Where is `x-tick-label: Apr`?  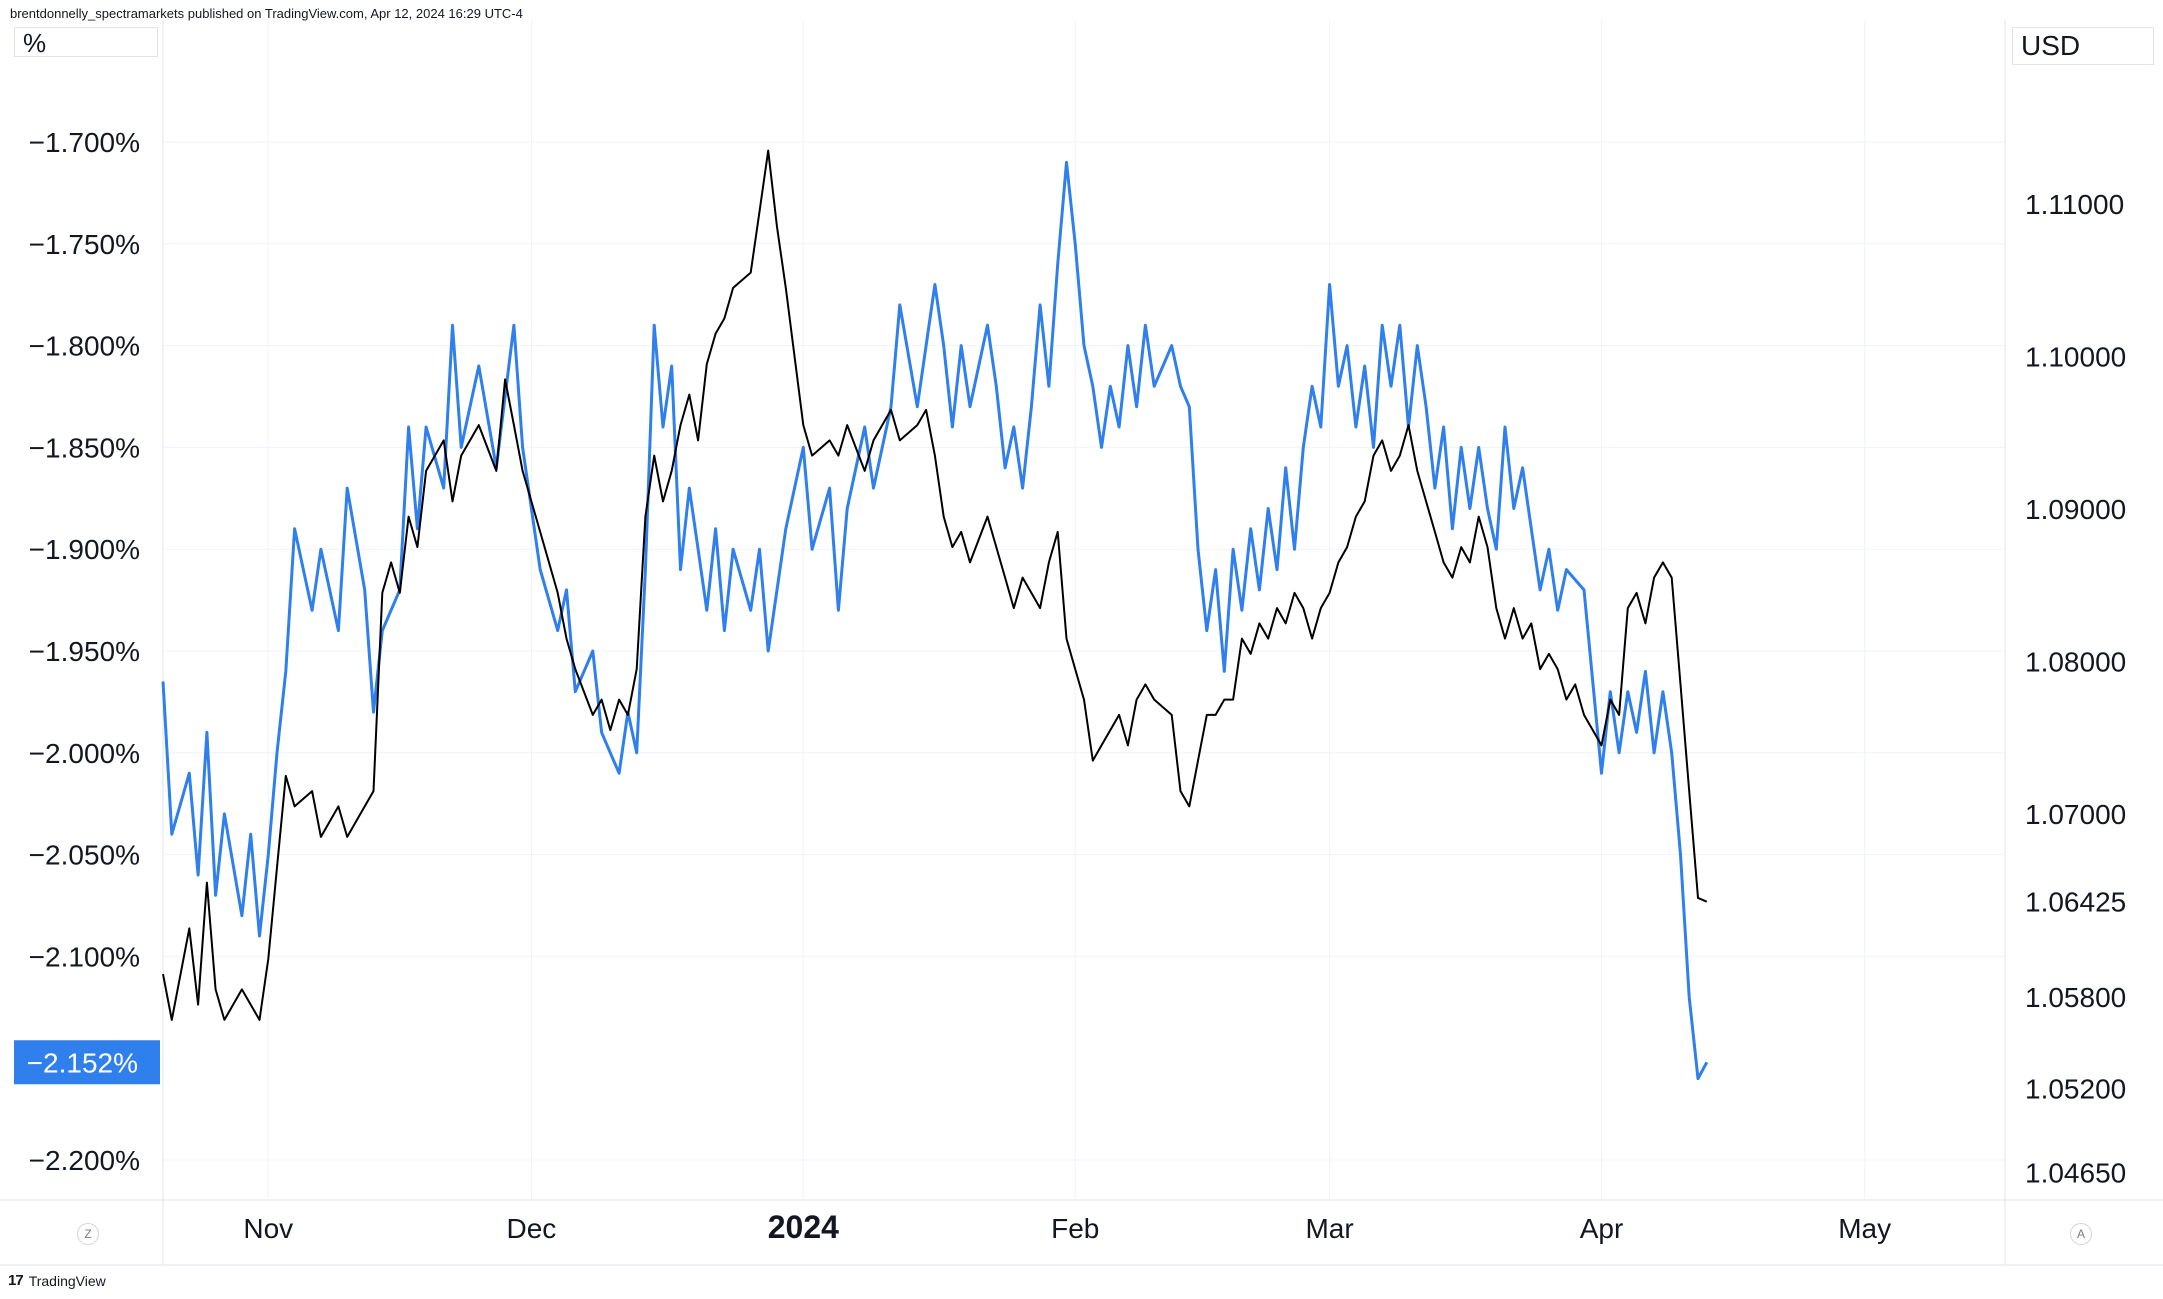
x-tick-label: Apr is located at coordinates (1602, 1228).